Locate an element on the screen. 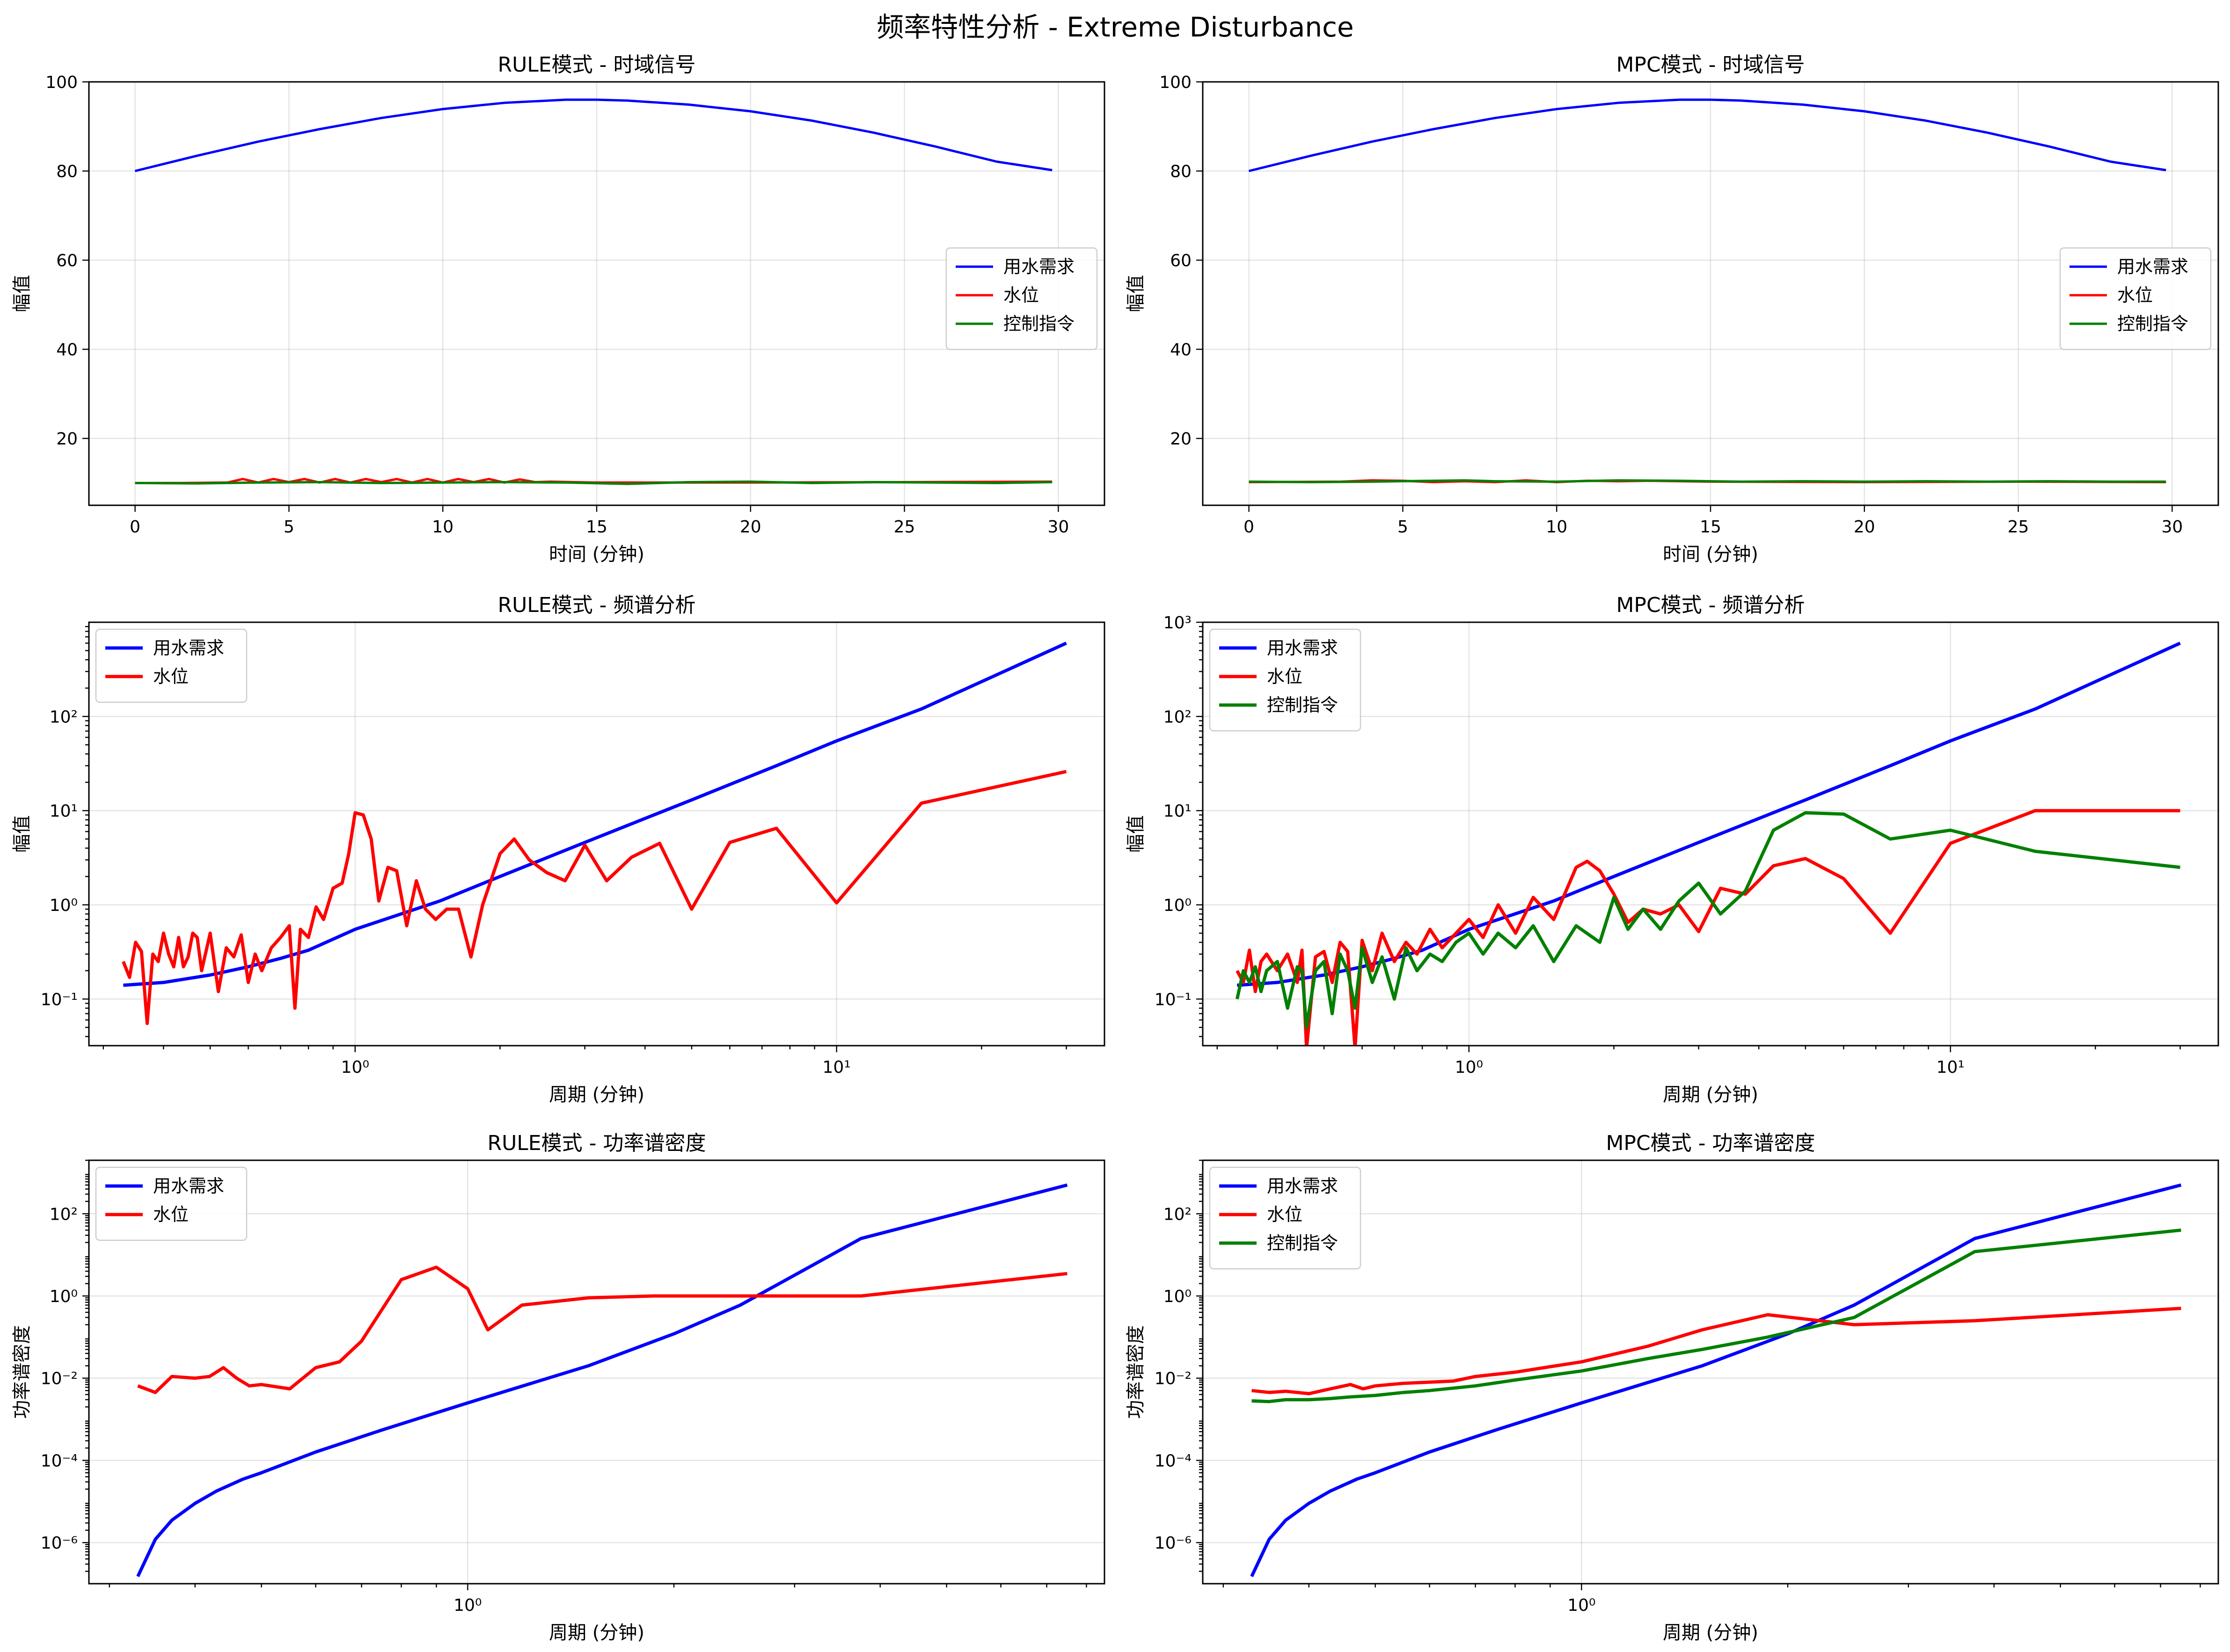 The width and height of the screenshot is (2230, 1652). x-tick-label: 10 is located at coordinates (1556, 527).